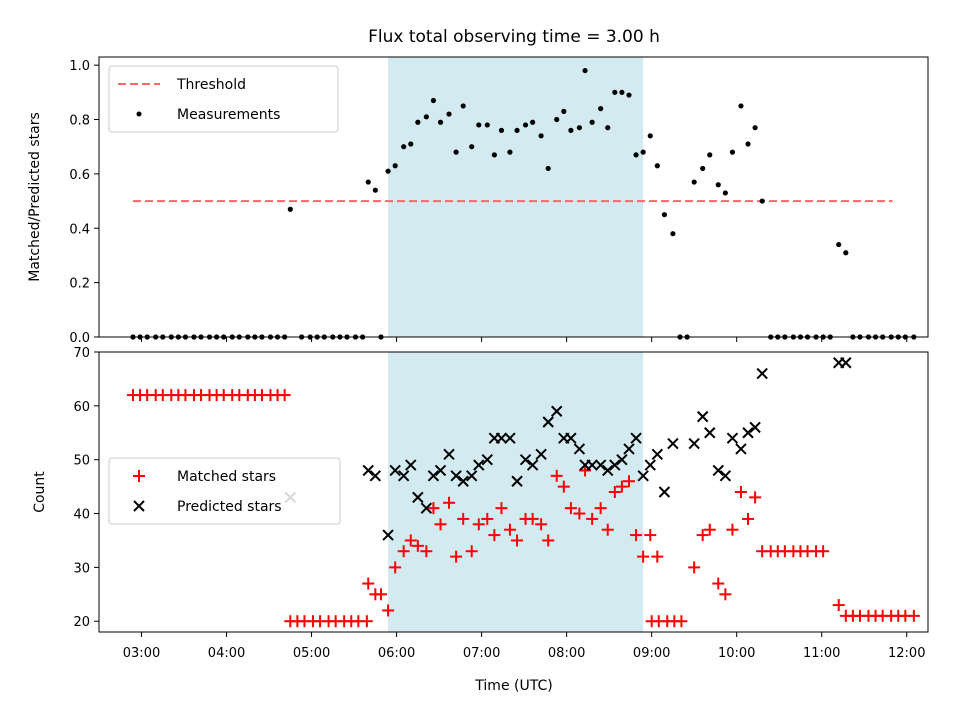 The image size is (960, 720). I want to click on legend-matched-swatch, so click(139, 476).